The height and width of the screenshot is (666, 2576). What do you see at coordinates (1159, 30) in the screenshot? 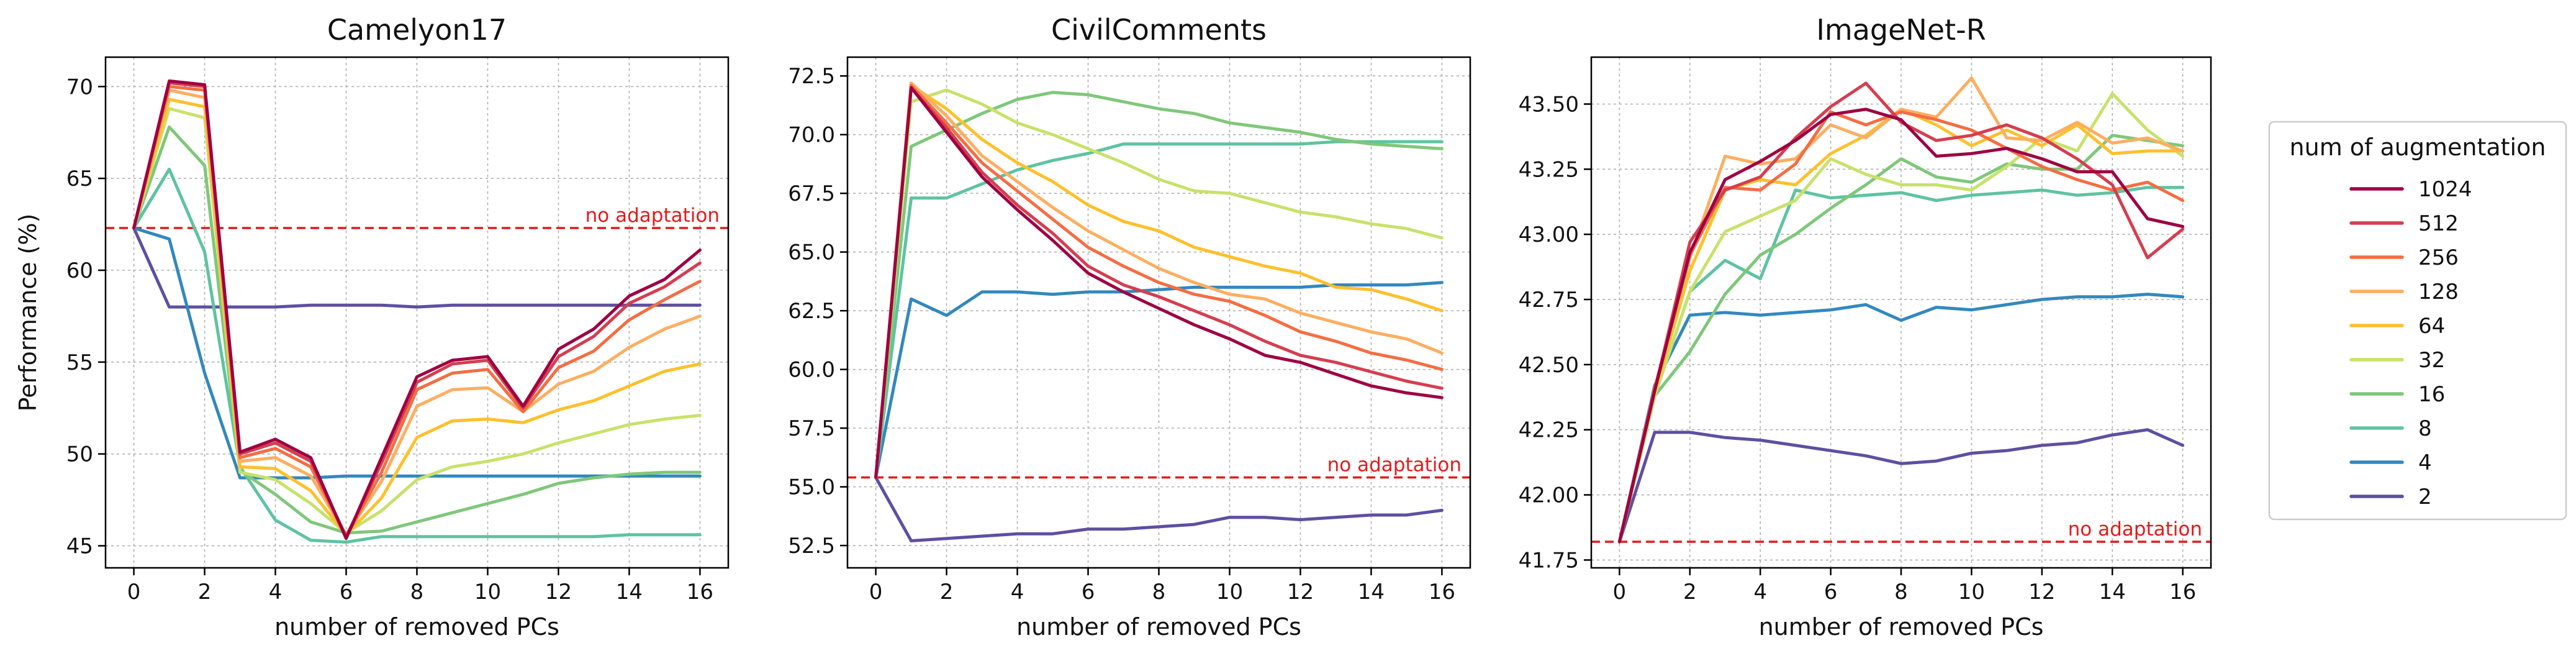
I see `panel-title: CivilComments` at bounding box center [1159, 30].